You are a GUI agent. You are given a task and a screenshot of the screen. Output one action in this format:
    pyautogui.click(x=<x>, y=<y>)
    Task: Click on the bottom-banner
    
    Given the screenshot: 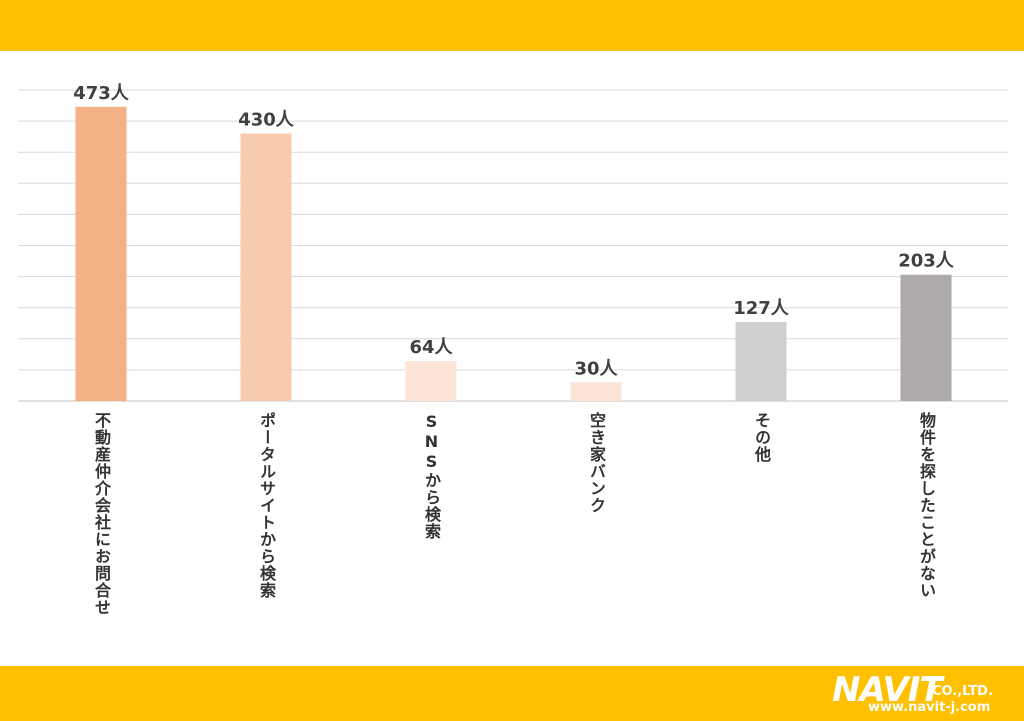 What is the action you would take?
    pyautogui.click(x=512, y=693)
    